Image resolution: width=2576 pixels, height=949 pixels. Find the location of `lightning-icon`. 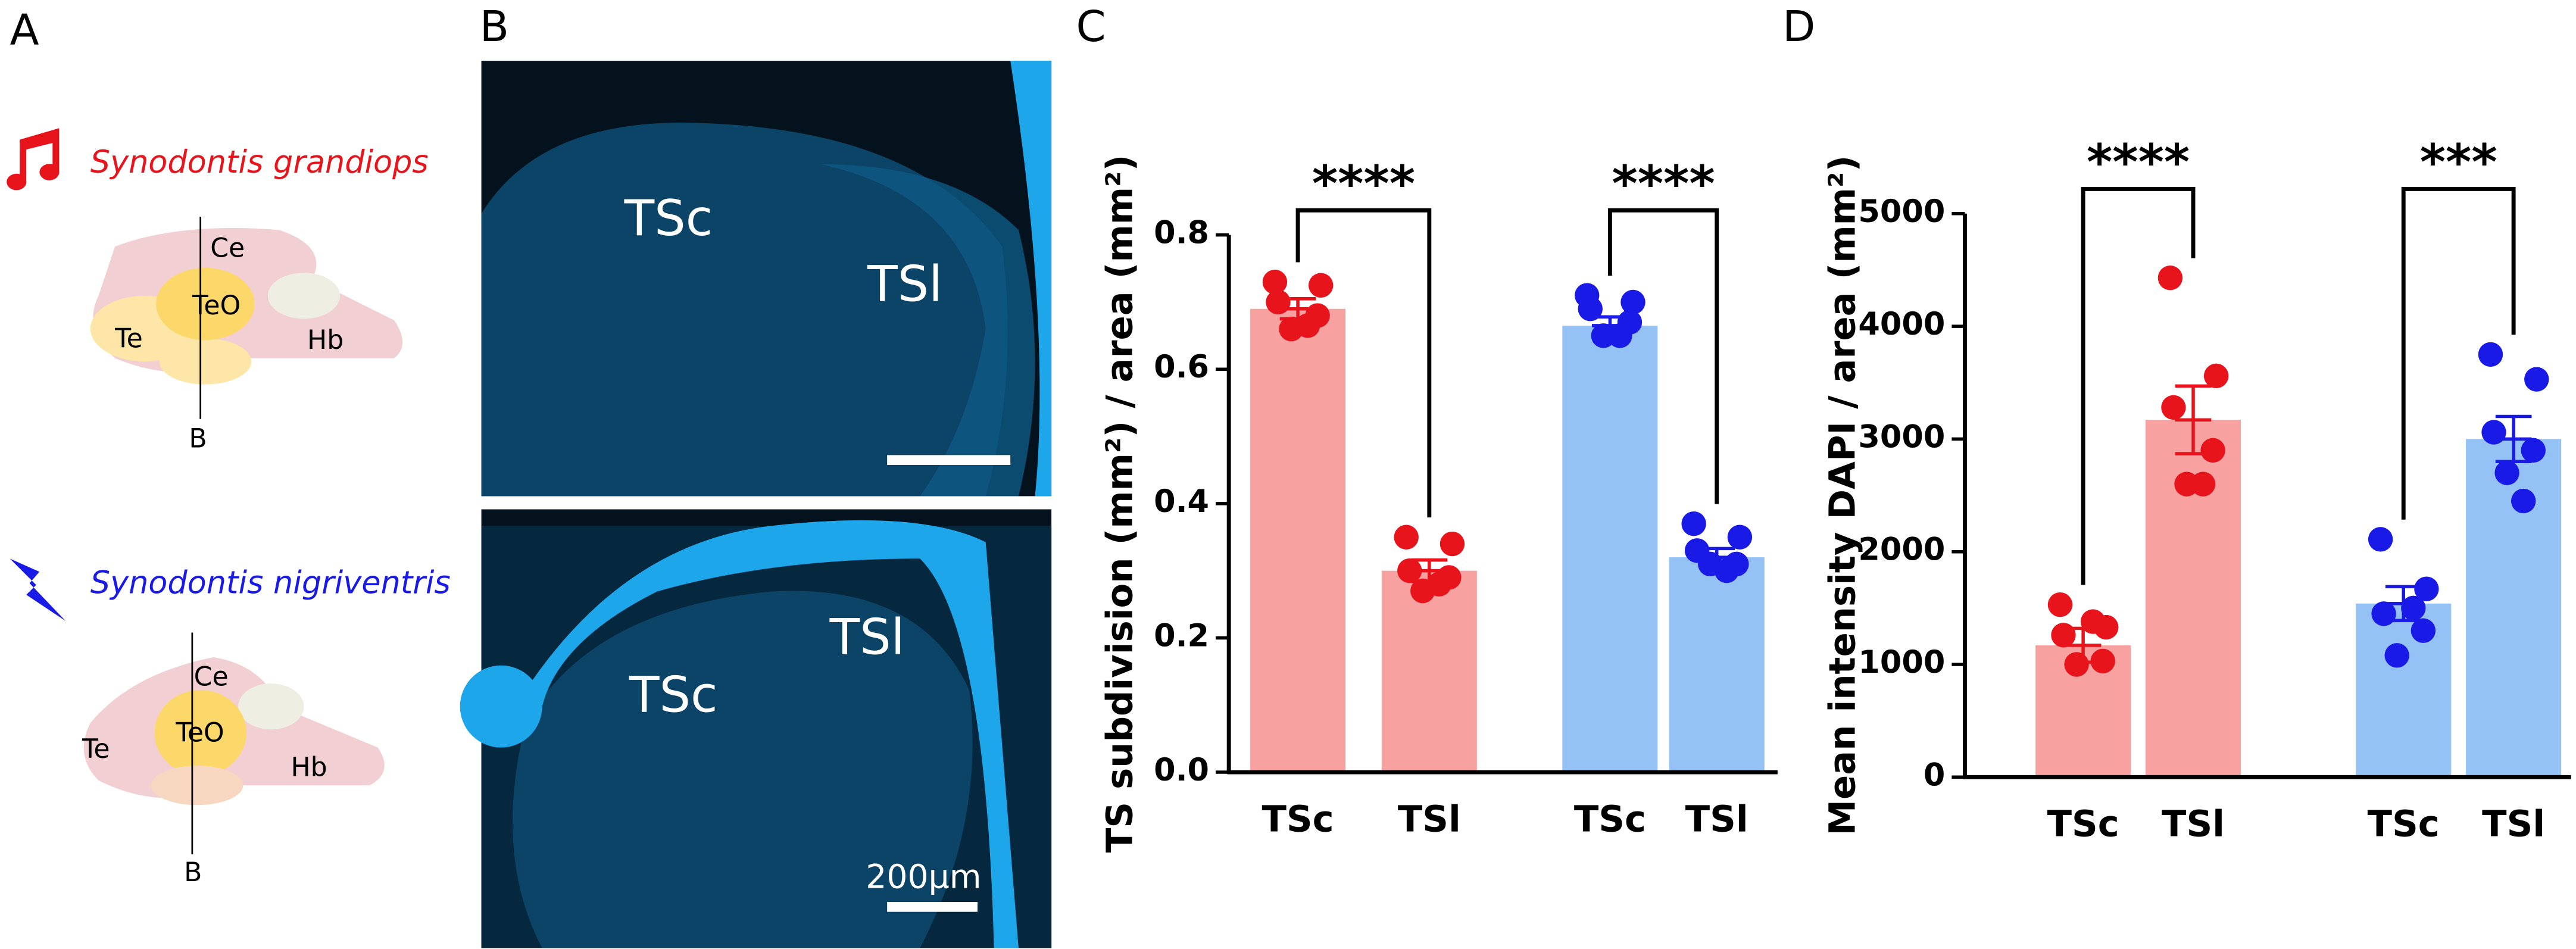

lightning-icon is located at coordinates (38, 590).